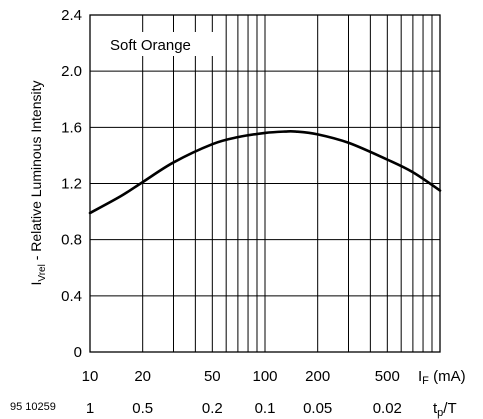 The width and height of the screenshot is (483, 419). I want to click on y-tick-label: 1.2, so click(71, 184).